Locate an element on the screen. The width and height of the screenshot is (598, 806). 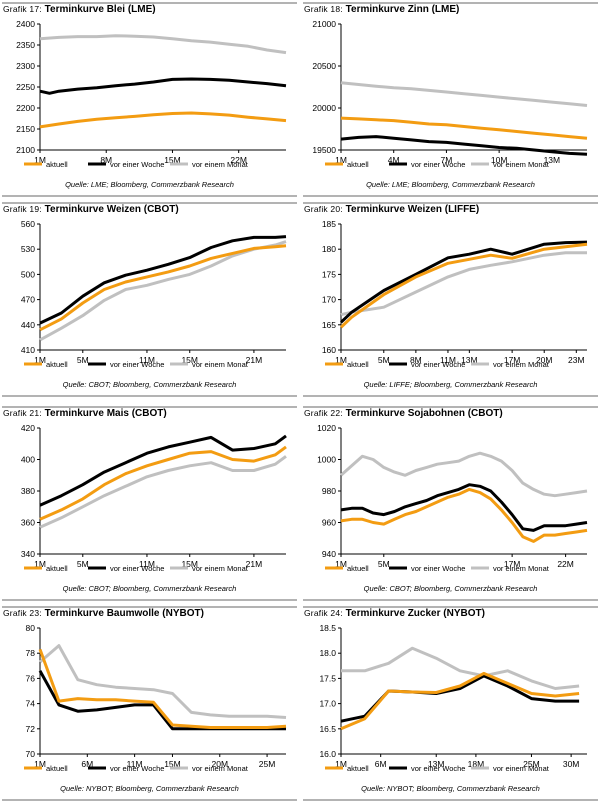
y-tick-label: 74 is located at coordinates (31, 704).